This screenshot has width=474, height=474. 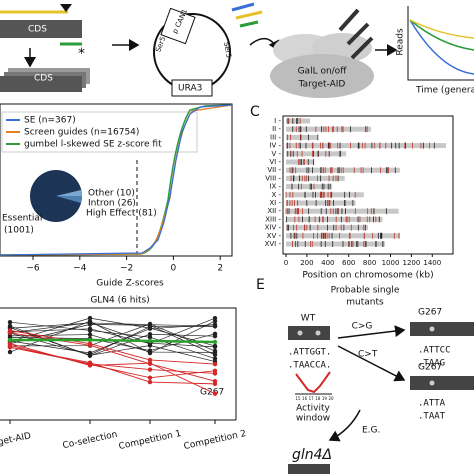 I want to click on x-tick-label: arget-AID, so click(x=16, y=440).